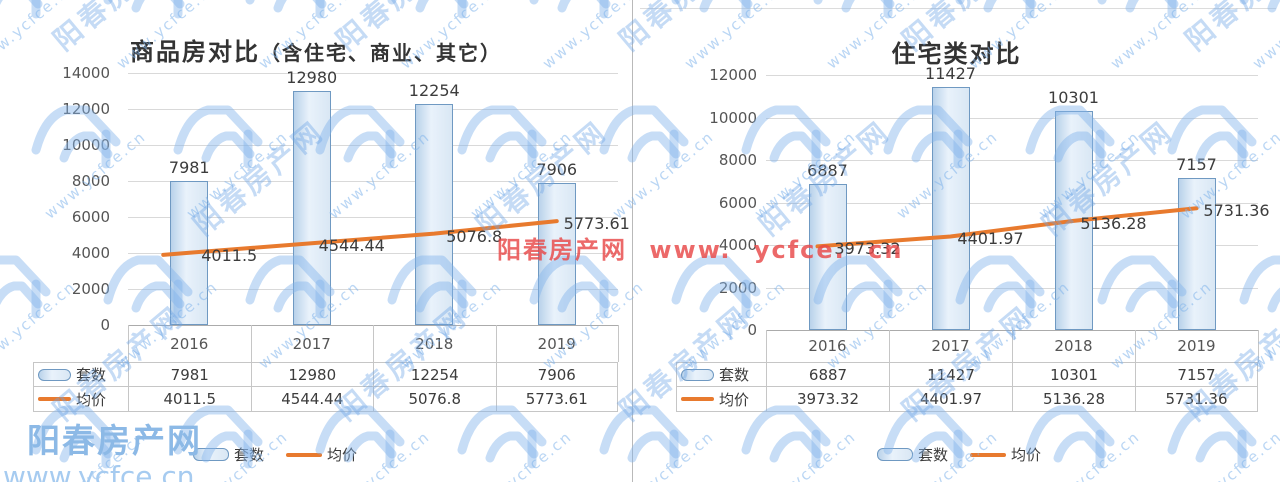 The width and height of the screenshot is (1280, 482). Describe the element at coordinates (86, 109) in the screenshot. I see `y-axis-tick-label: 12000` at that location.